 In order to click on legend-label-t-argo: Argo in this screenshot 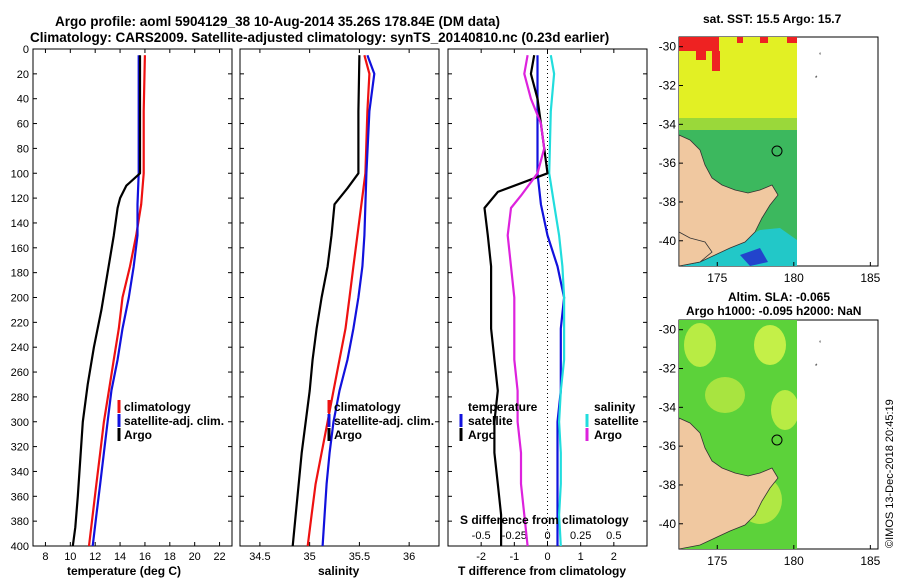, I will do `click(482, 435)`.